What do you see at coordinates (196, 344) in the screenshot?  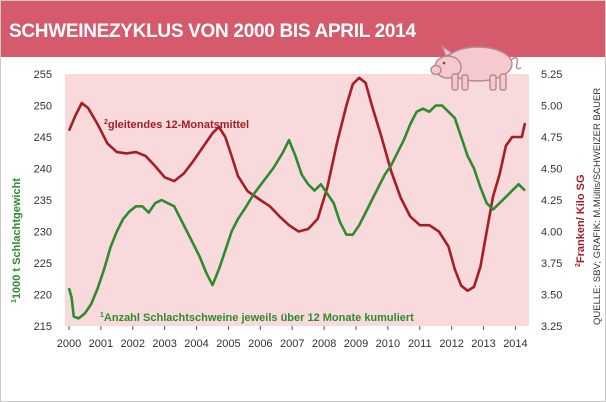 I see `x-tick-label: 2004` at bounding box center [196, 344].